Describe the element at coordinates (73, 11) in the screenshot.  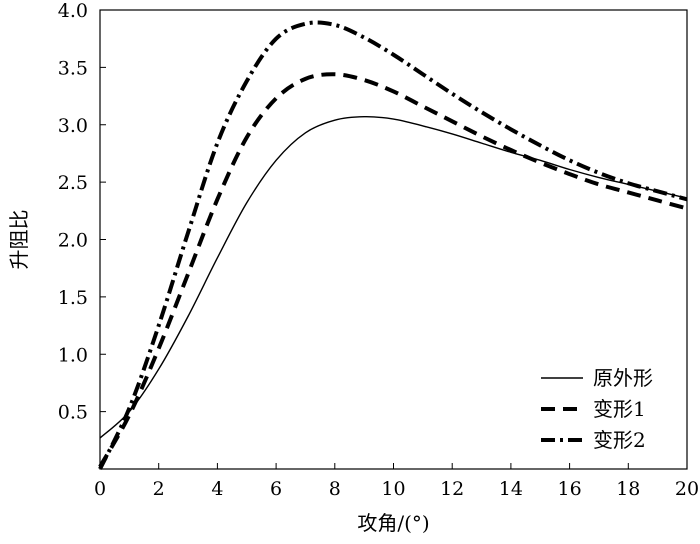
I see `y-tick-label: 4.0` at that location.